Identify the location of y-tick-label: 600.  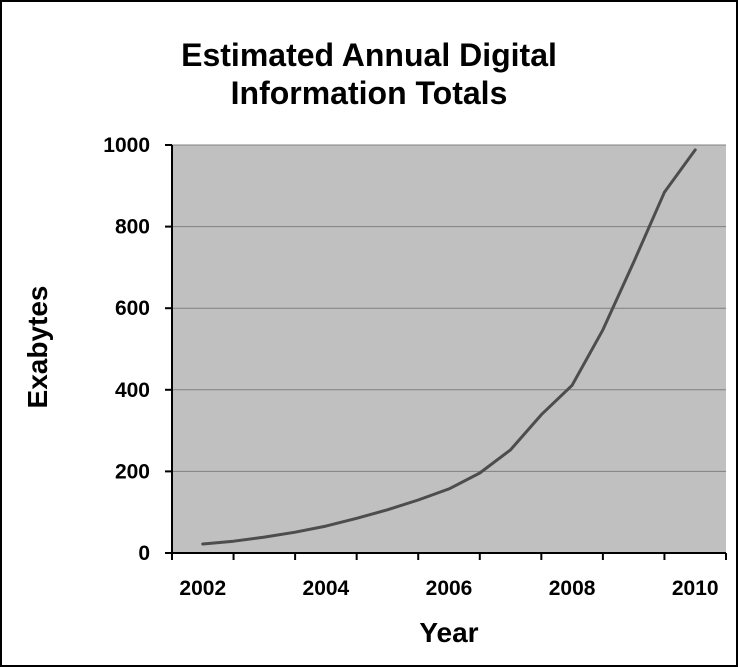
(132, 308).